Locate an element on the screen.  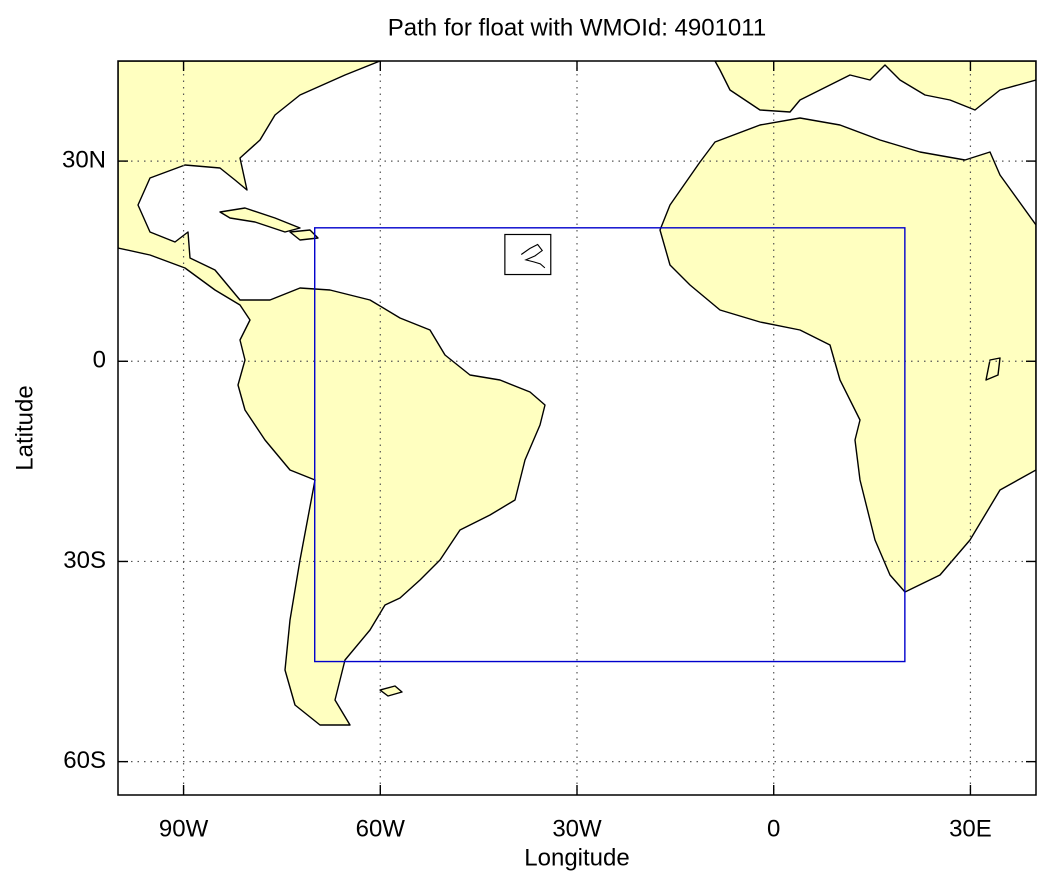
x-axis-label: Longitude is located at coordinates (576, 857).